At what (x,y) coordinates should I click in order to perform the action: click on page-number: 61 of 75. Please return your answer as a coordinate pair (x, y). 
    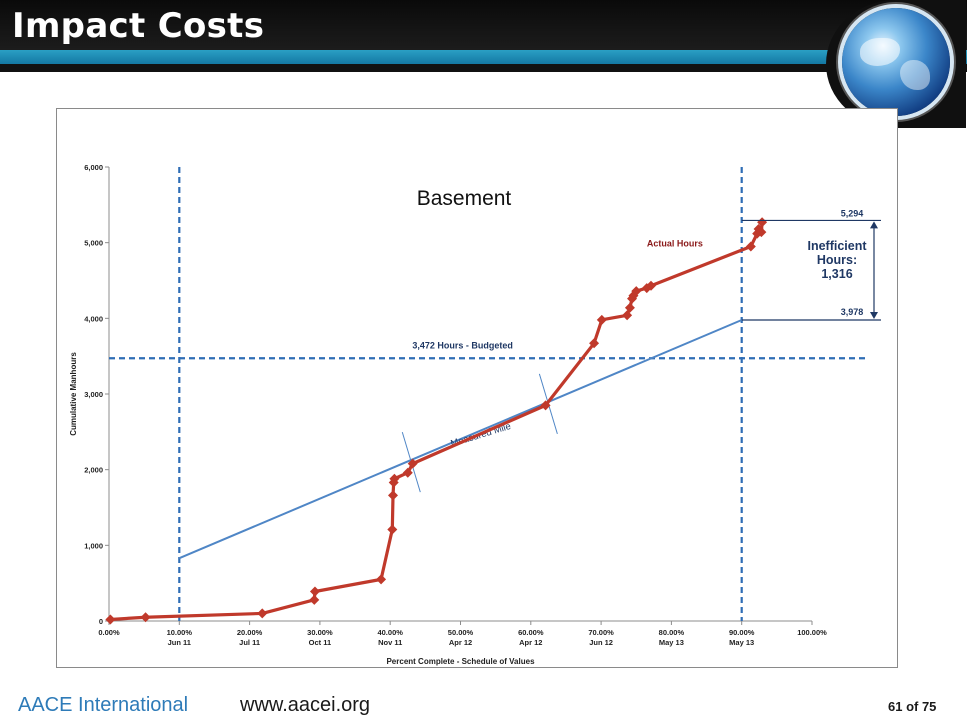
    Looking at the image, I should click on (912, 706).